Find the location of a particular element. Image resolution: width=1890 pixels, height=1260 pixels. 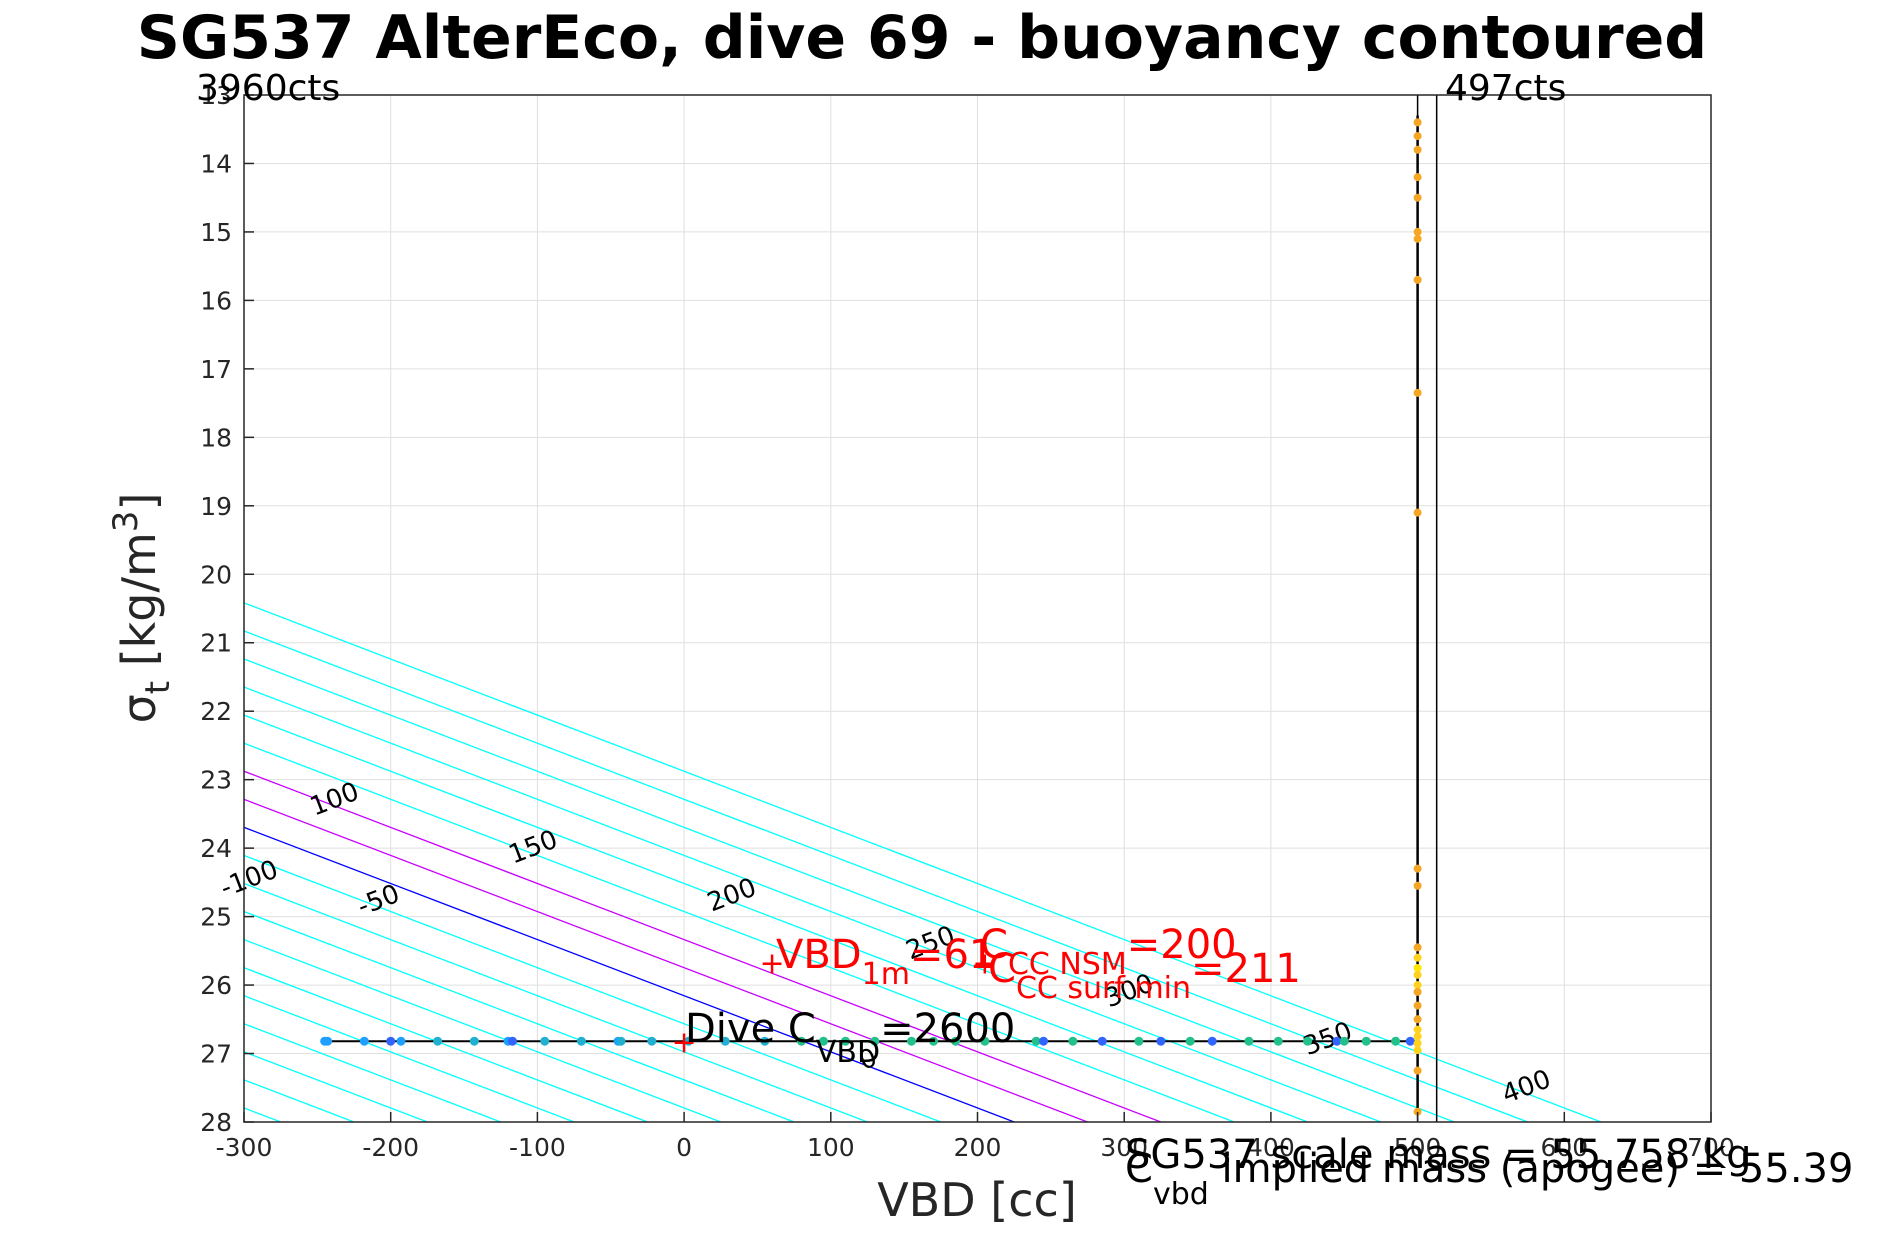

x-tick-label: 200 is located at coordinates (978, 1147).